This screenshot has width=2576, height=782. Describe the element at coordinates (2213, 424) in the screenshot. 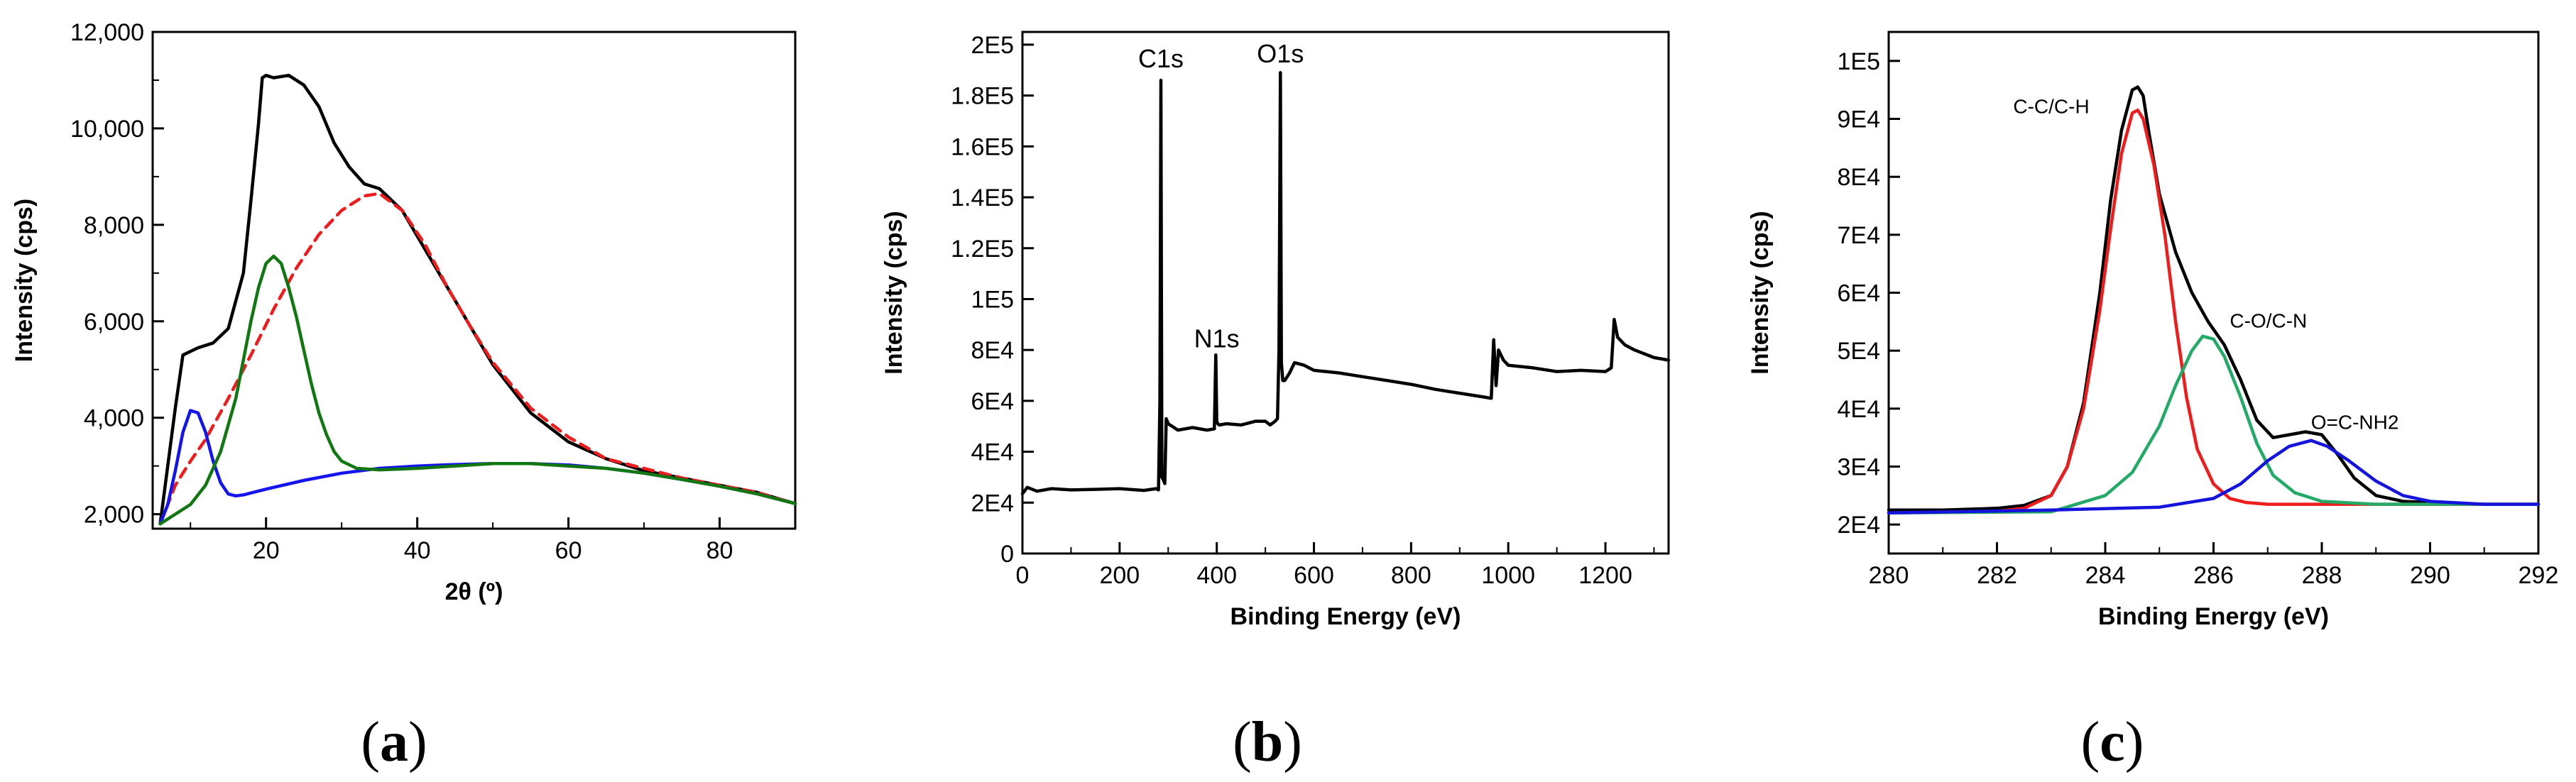

I see `series-line-C-O/C-N` at that location.